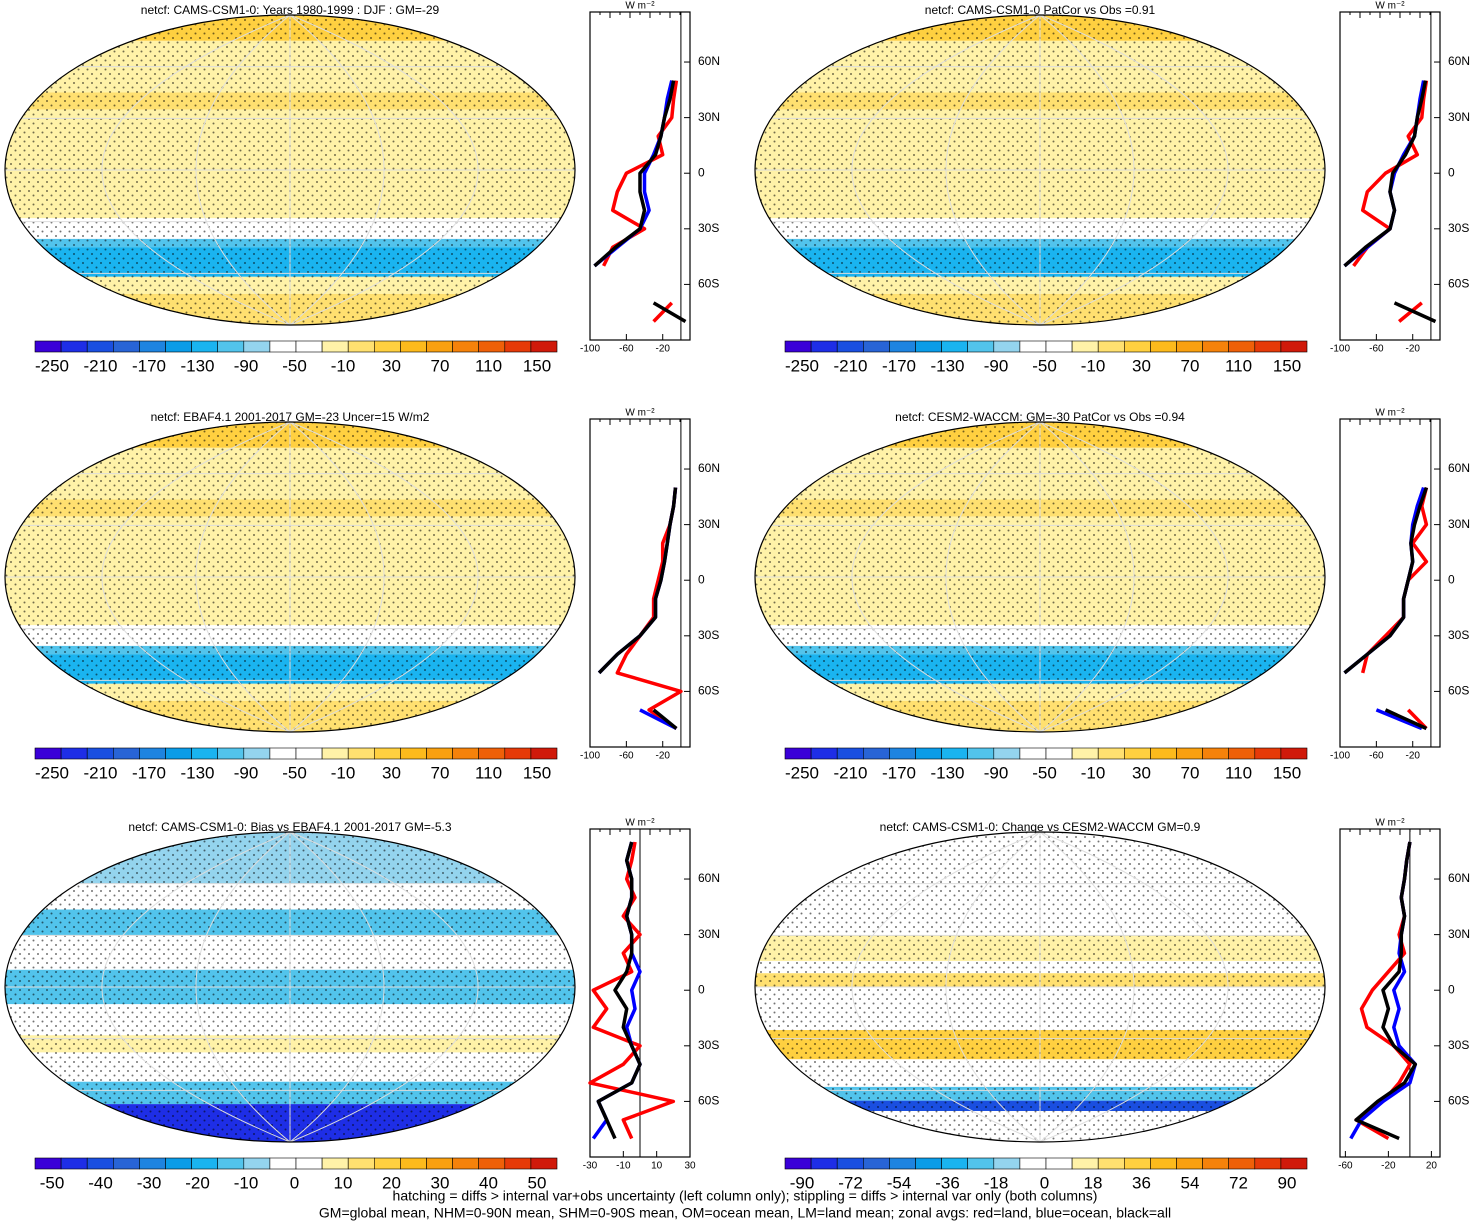 The height and width of the screenshot is (1226, 1483). I want to click on colorbar-label: -210, so click(850, 365).